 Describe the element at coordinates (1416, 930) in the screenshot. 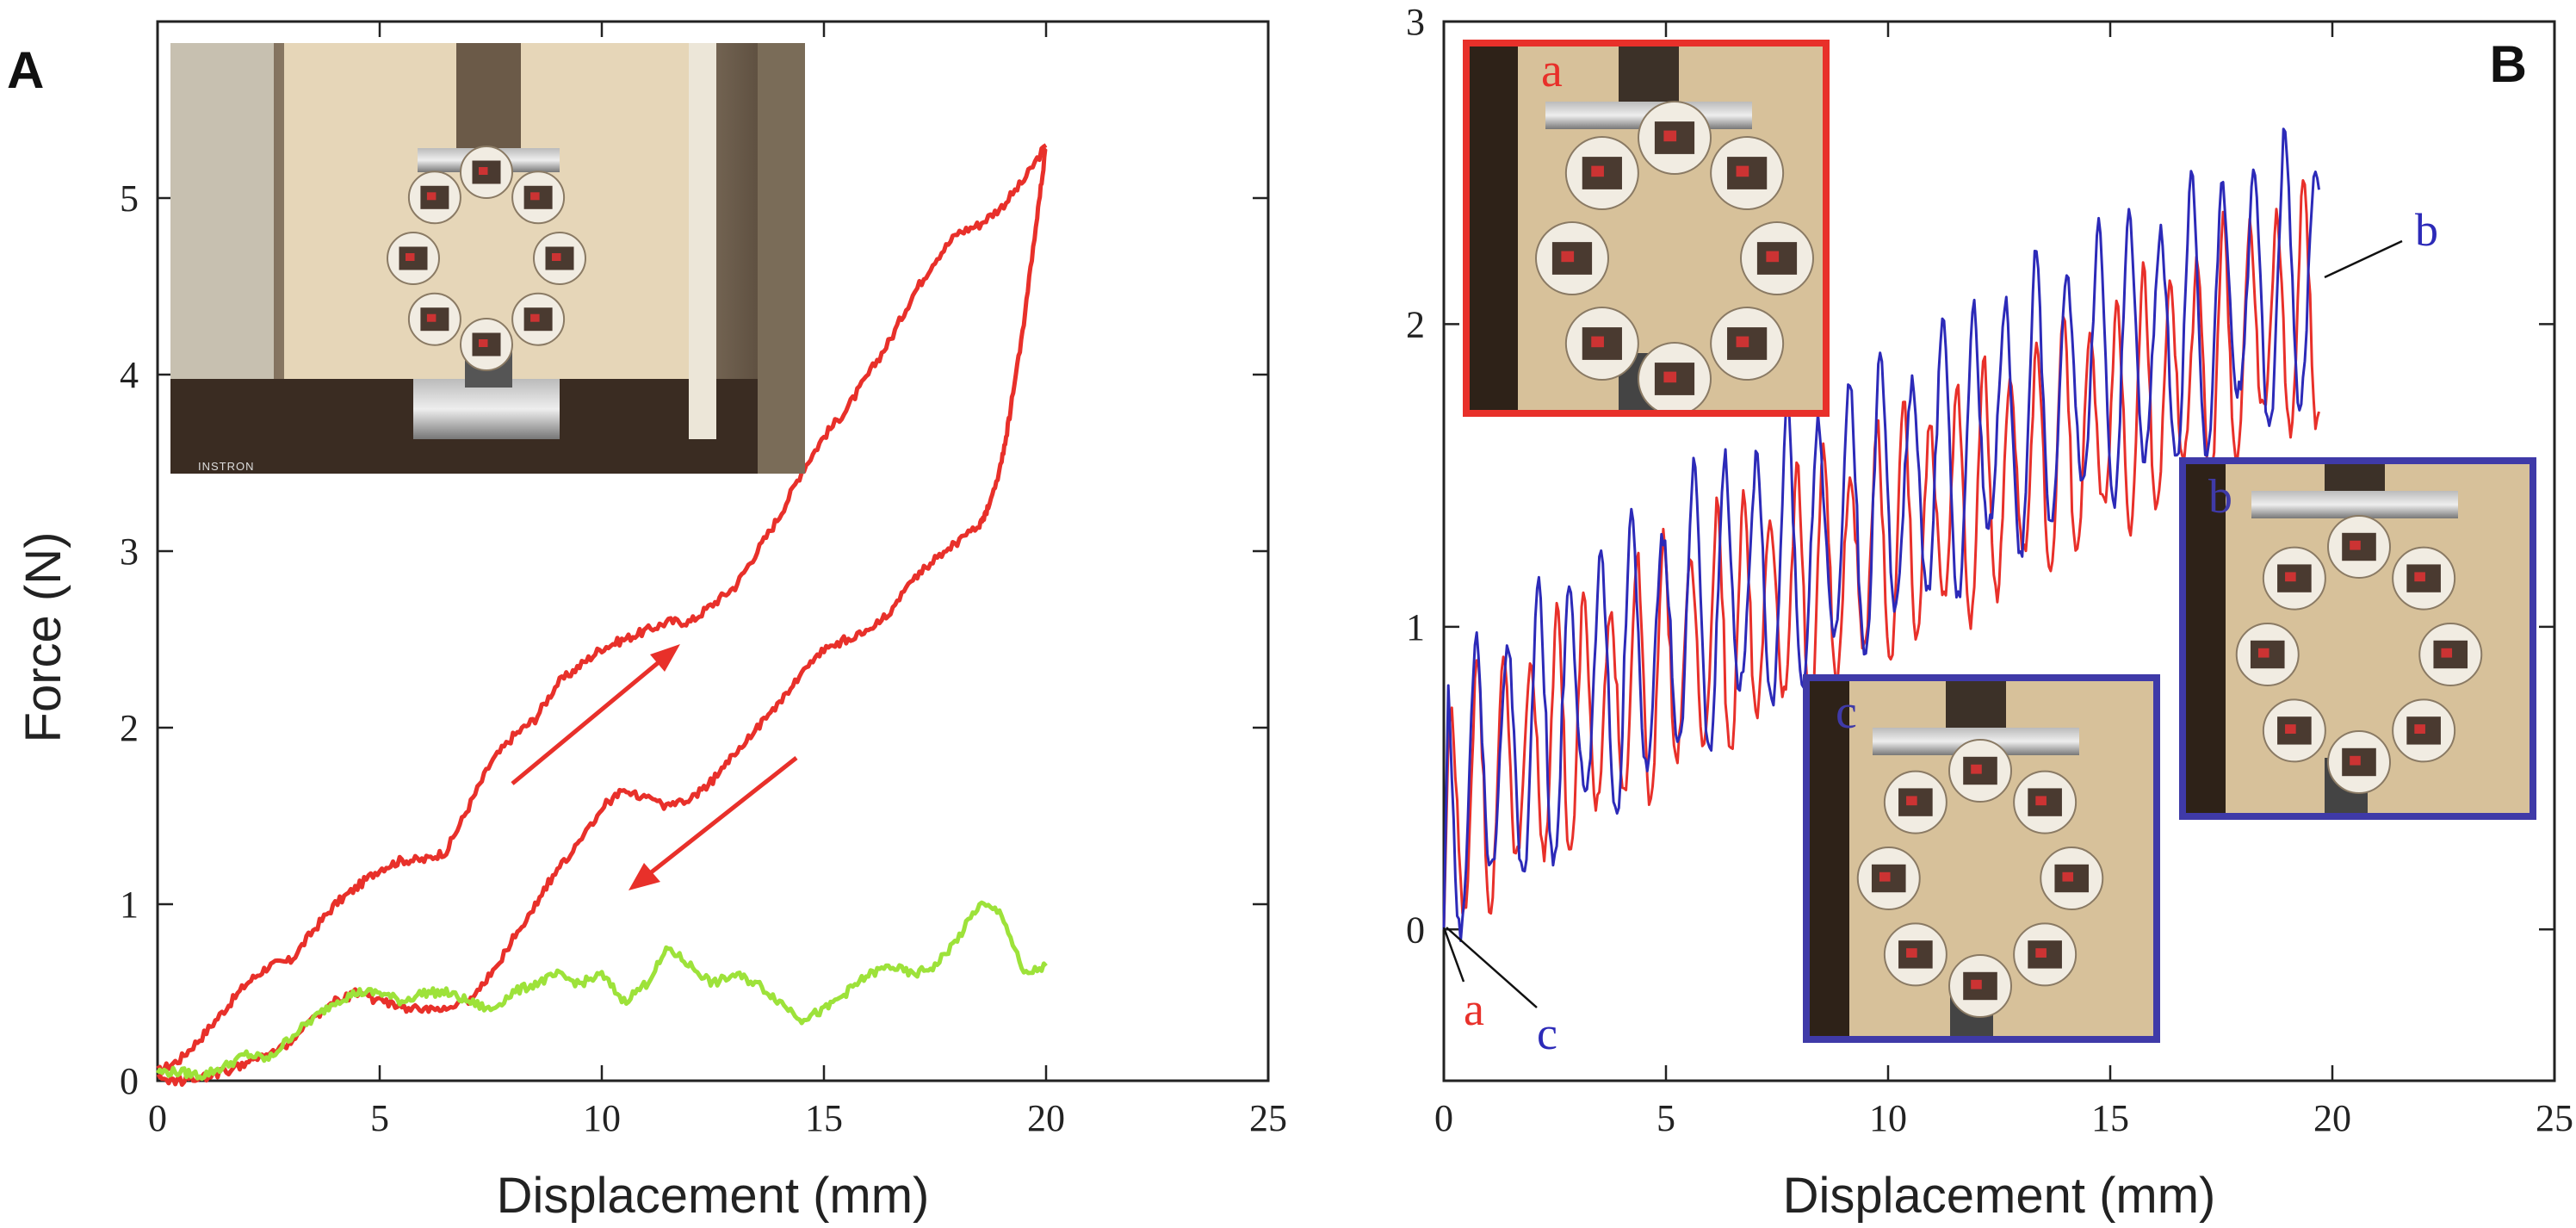

I see `panel-b-y-tick-label: 0` at that location.